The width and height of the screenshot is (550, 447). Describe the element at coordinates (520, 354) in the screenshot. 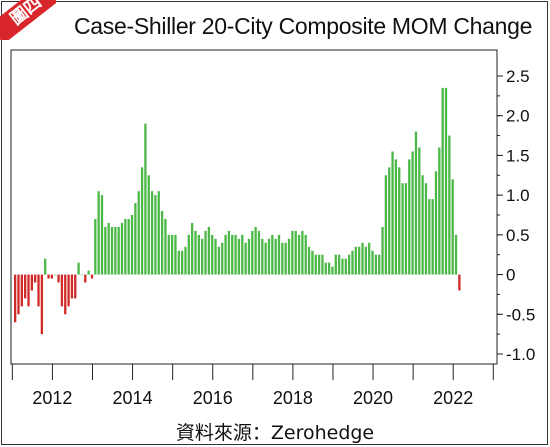

I see `y-tick-label: -1.0` at that location.